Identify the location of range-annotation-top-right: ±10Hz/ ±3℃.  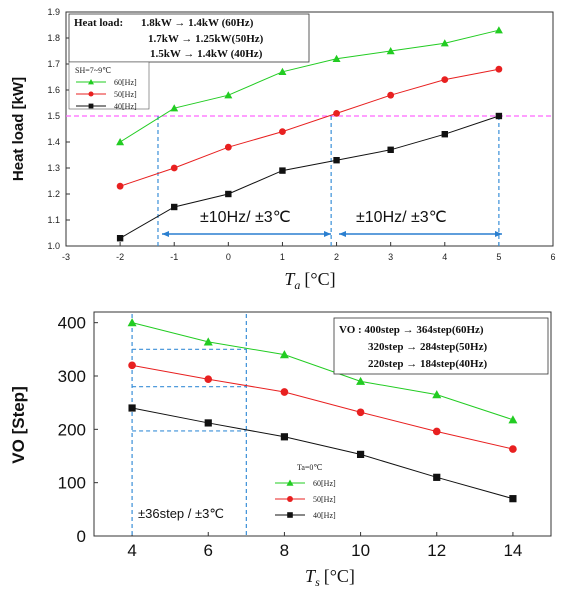
(401, 217).